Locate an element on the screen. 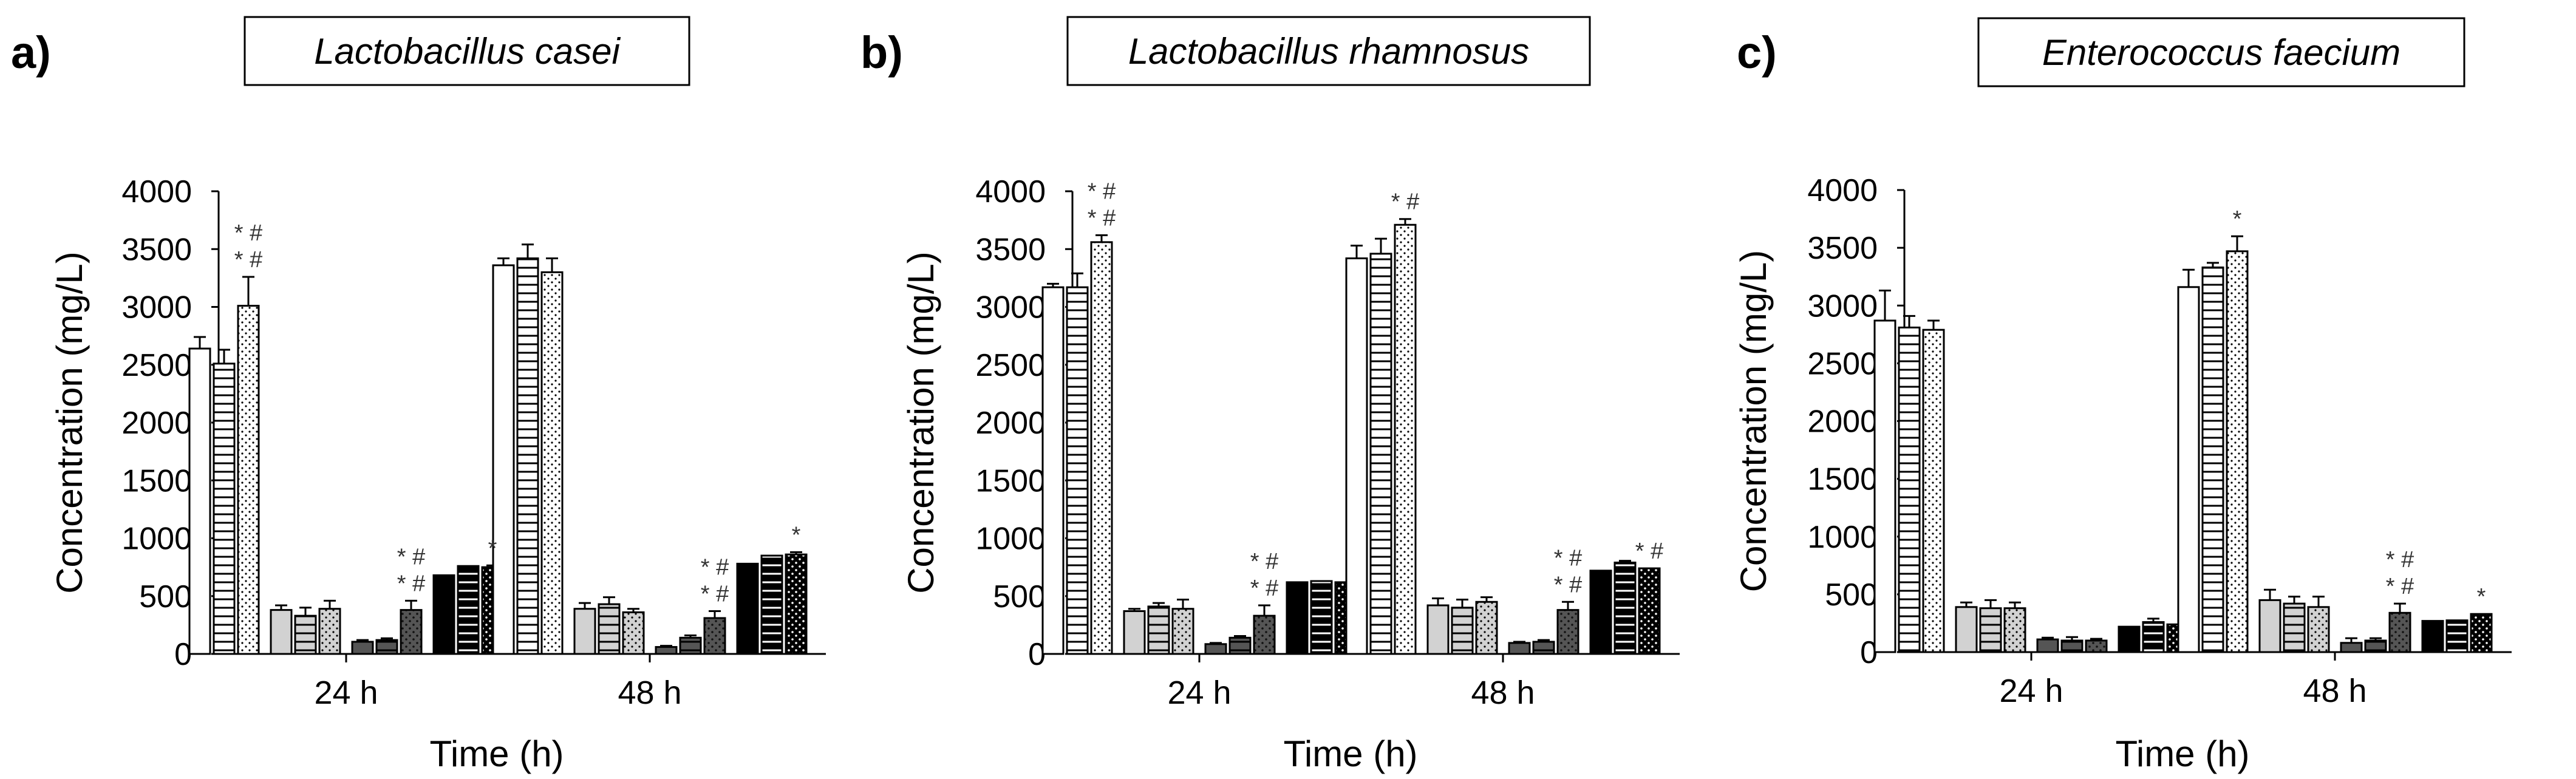  panel-letter: c) is located at coordinates (1757, 52).